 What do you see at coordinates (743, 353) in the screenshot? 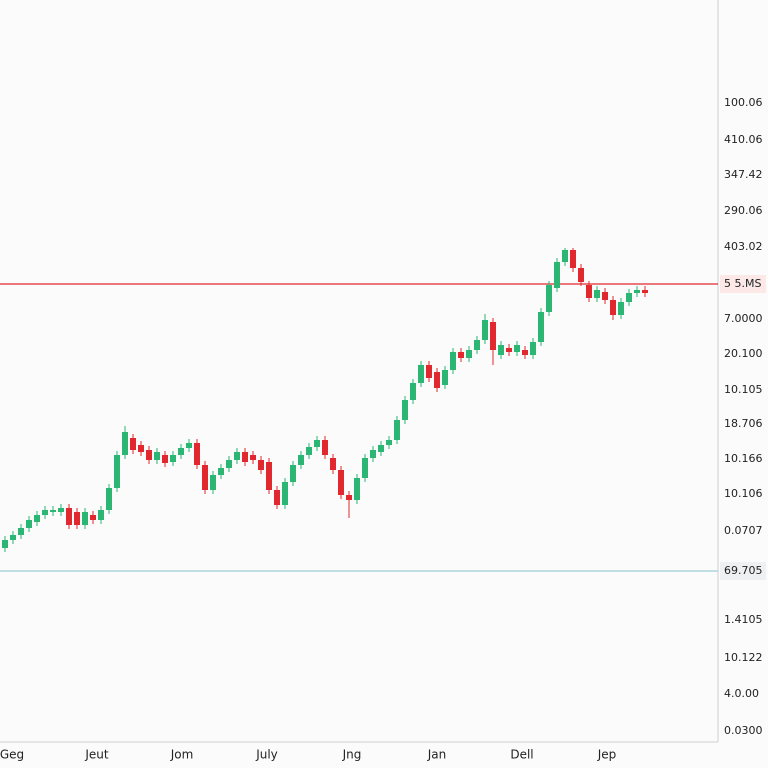
I see `y-axis-label: 20.100` at bounding box center [743, 353].